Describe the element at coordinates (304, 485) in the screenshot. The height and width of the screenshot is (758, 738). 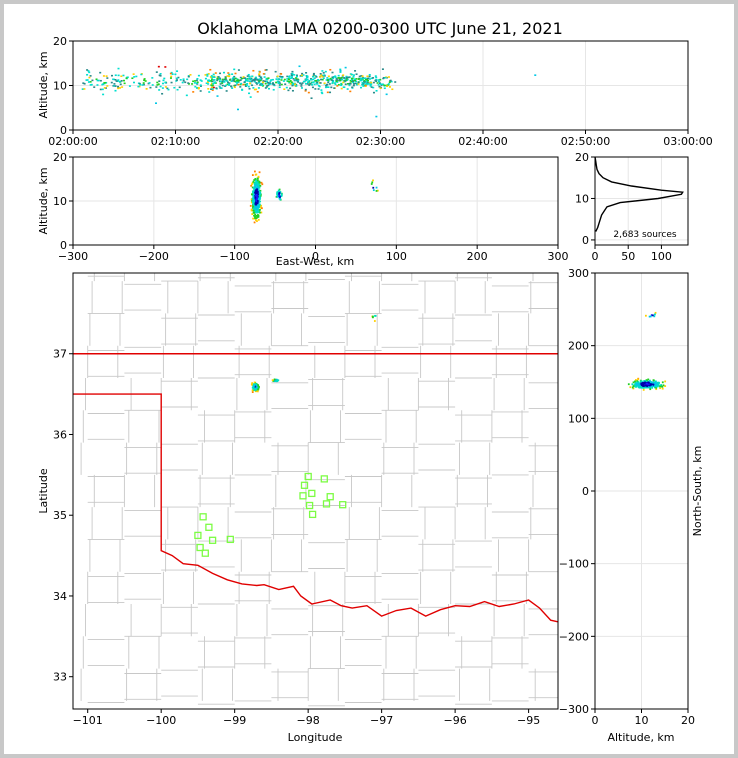
I see `station-marker` at that location.